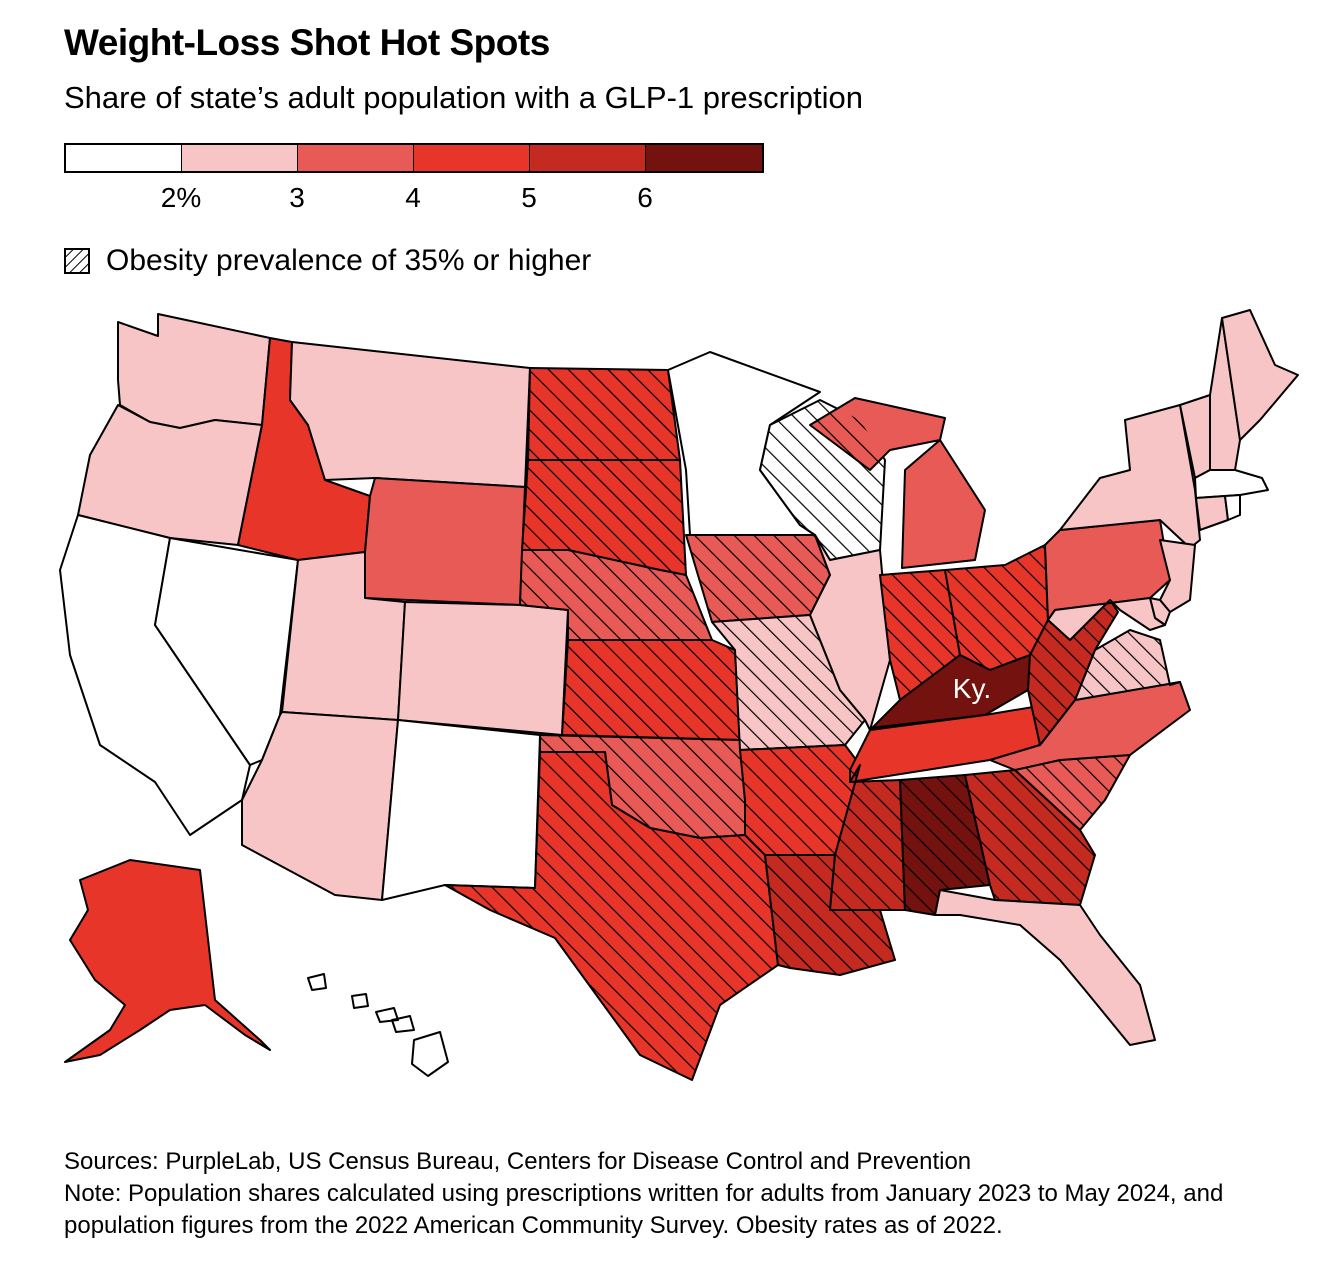 This screenshot has width=1338, height=1278. What do you see at coordinates (1030, 837) in the screenshot?
I see `hatch-georgia` at bounding box center [1030, 837].